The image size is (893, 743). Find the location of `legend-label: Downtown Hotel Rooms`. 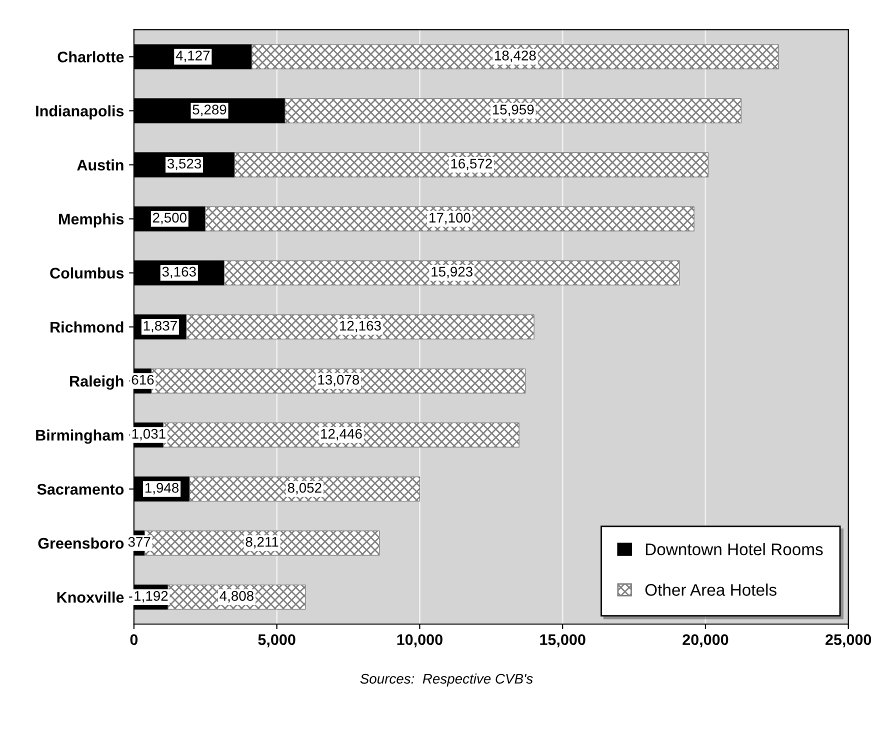

legend-label: Downtown Hotel Rooms is located at coordinates (734, 549).